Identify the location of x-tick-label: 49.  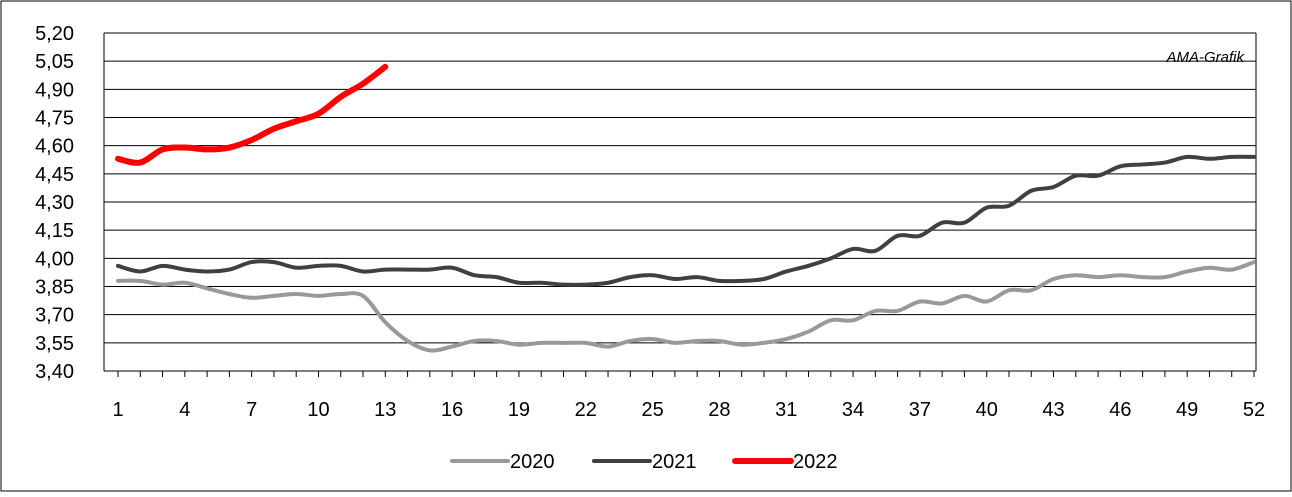
(1187, 410).